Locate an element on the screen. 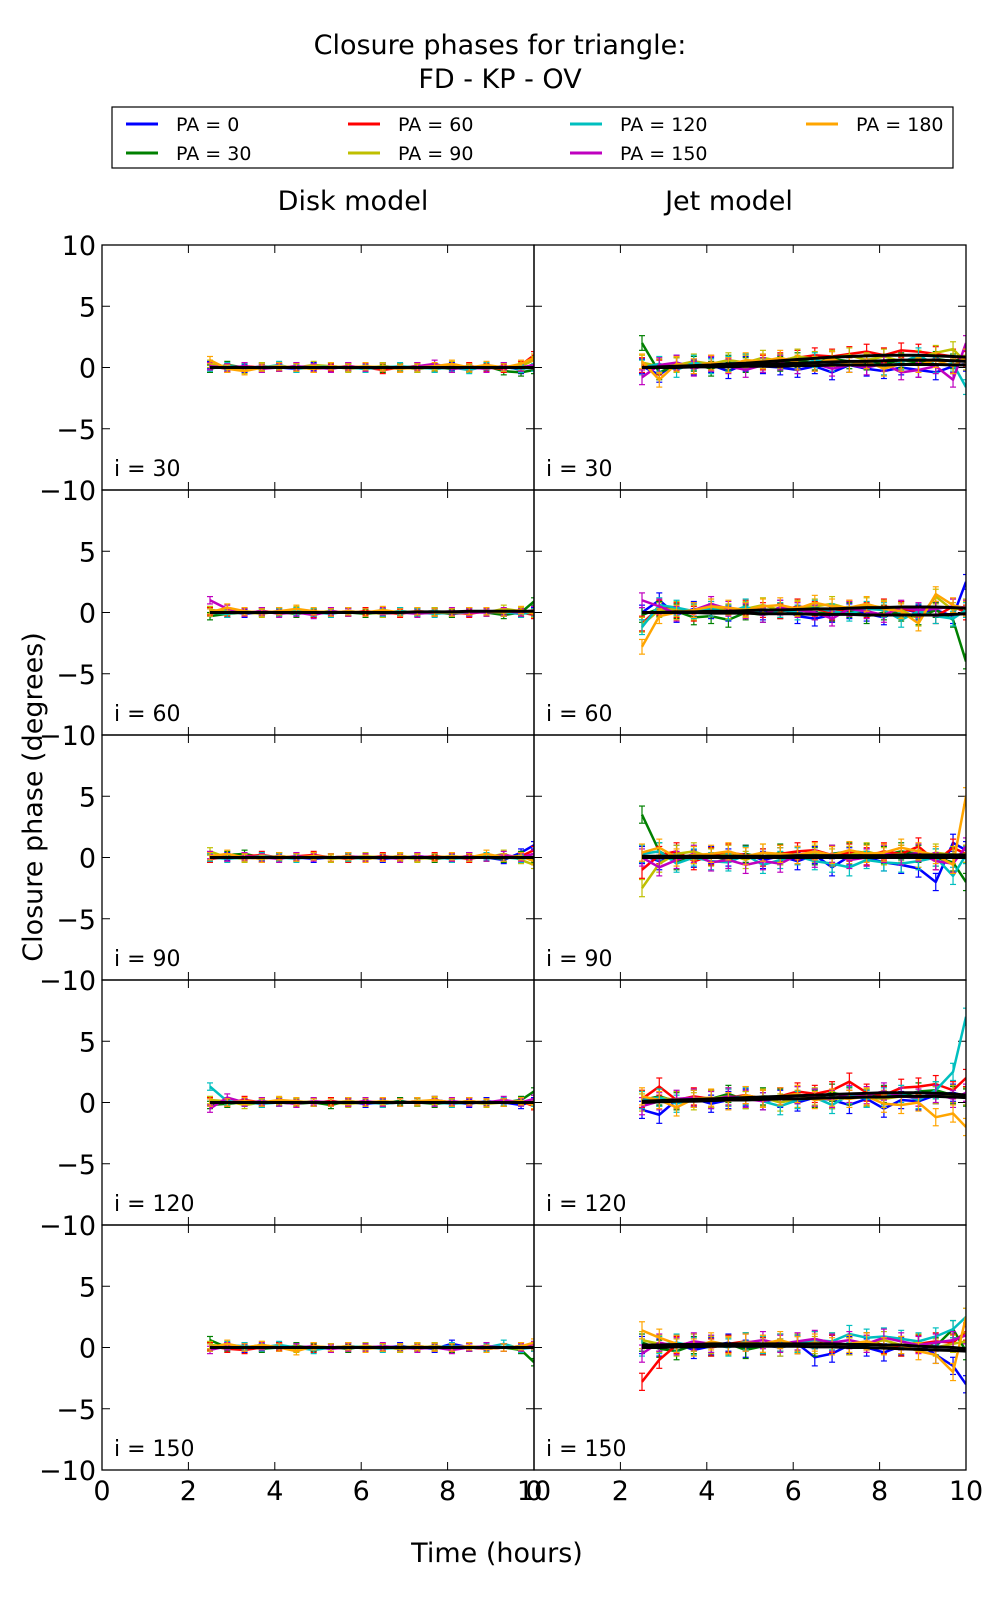 The image size is (1000, 1600). panel-jet-i120: i = 120 is located at coordinates (750, 1102).